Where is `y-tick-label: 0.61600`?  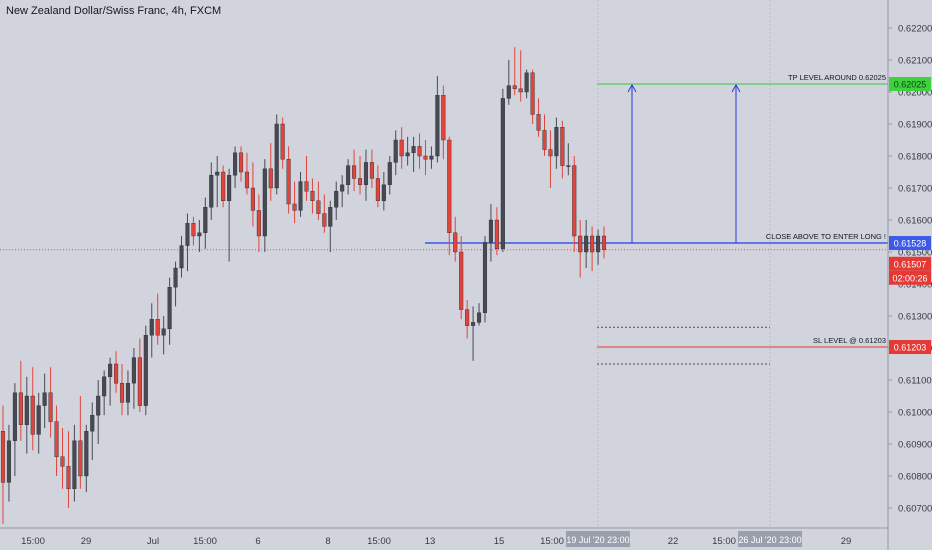 y-tick-label: 0.61600 is located at coordinates (915, 221).